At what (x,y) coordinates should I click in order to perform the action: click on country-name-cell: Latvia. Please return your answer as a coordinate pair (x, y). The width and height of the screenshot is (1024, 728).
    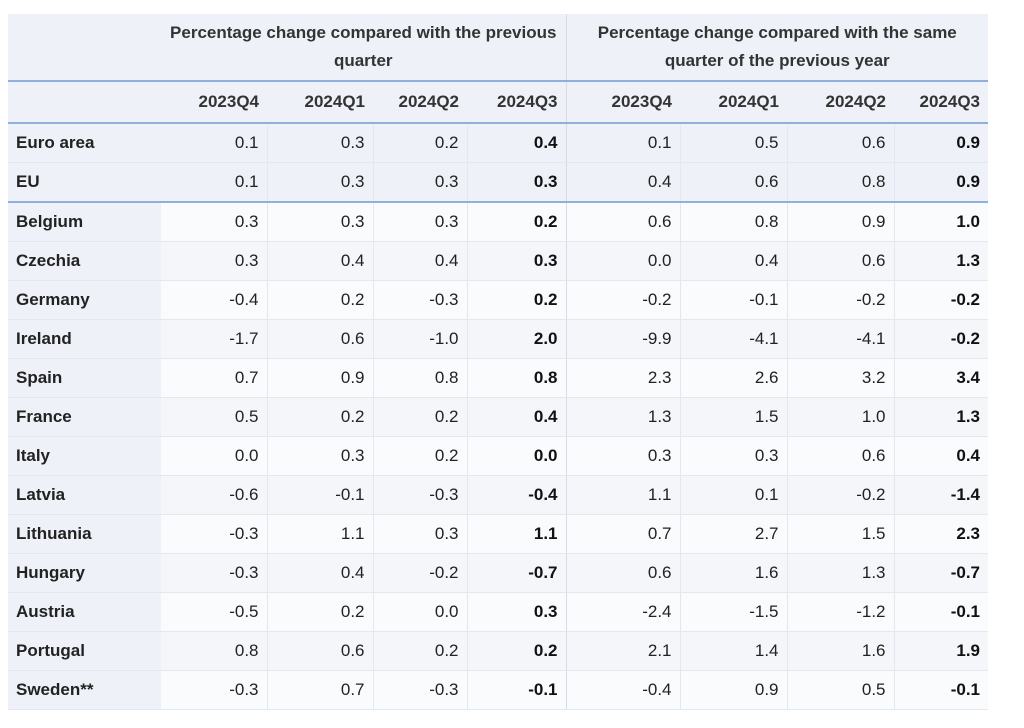
    Looking at the image, I should click on (84, 495).